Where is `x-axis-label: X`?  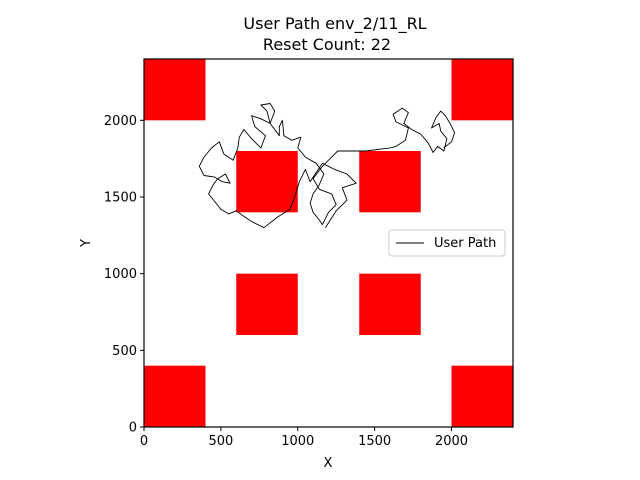 x-axis-label: X is located at coordinates (328, 463).